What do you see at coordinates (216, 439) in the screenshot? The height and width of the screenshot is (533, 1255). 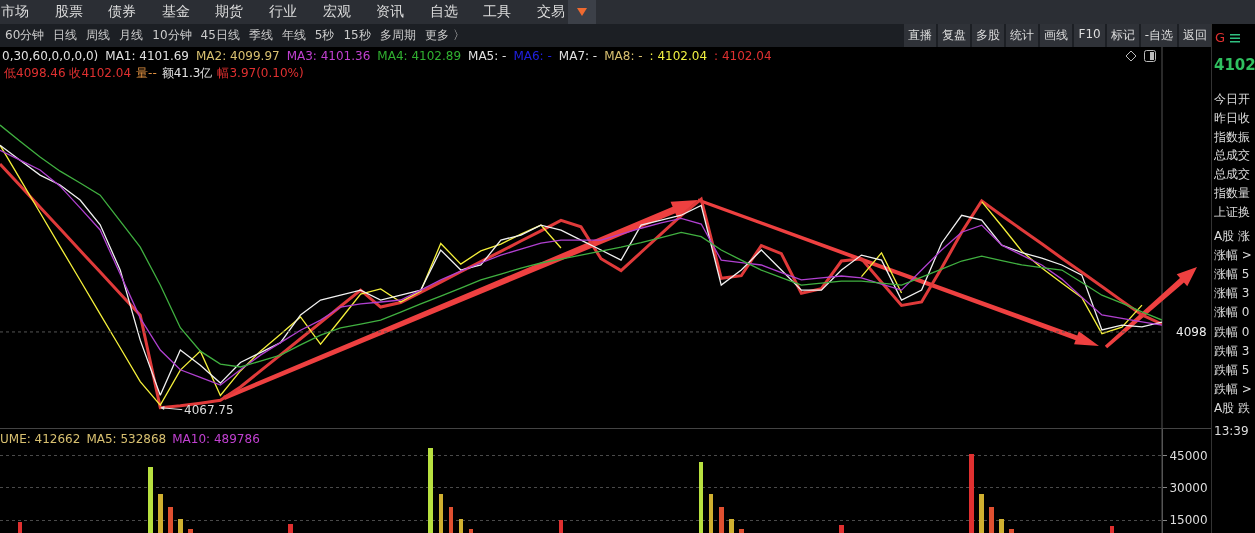 I see `annotation: MA10: 489786` at bounding box center [216, 439].